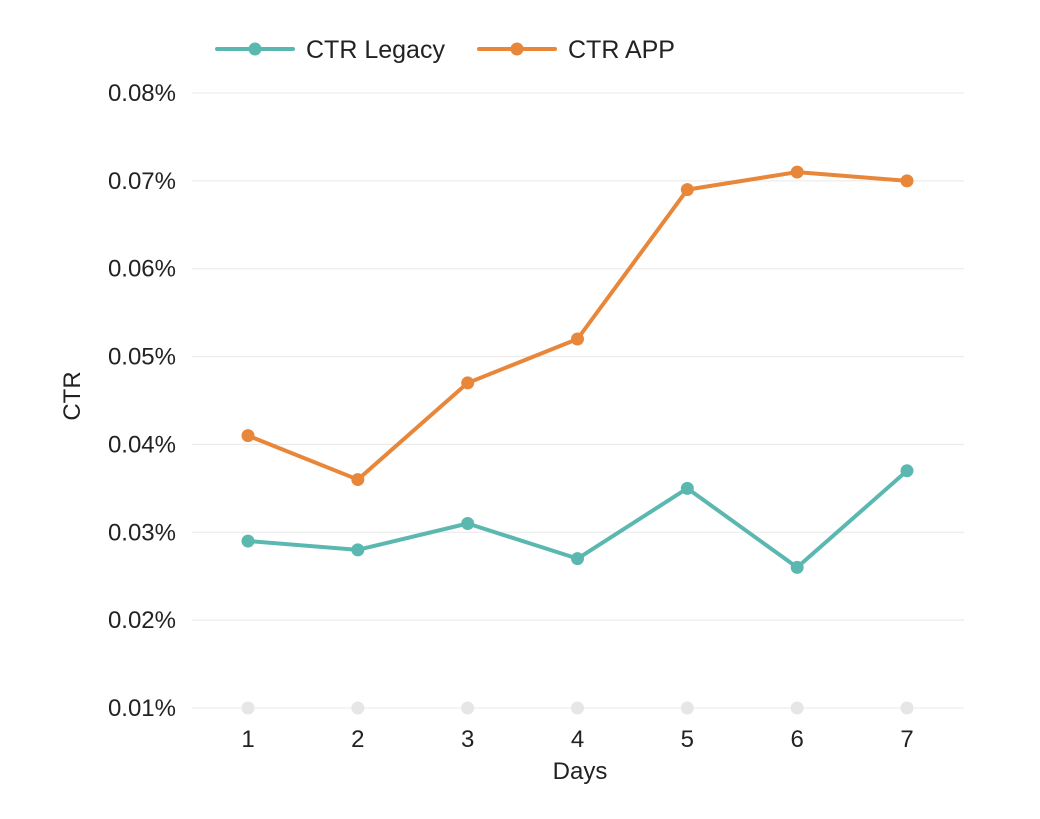 The width and height of the screenshot is (1040, 819). I want to click on x-tick-label: 4, so click(577, 739).